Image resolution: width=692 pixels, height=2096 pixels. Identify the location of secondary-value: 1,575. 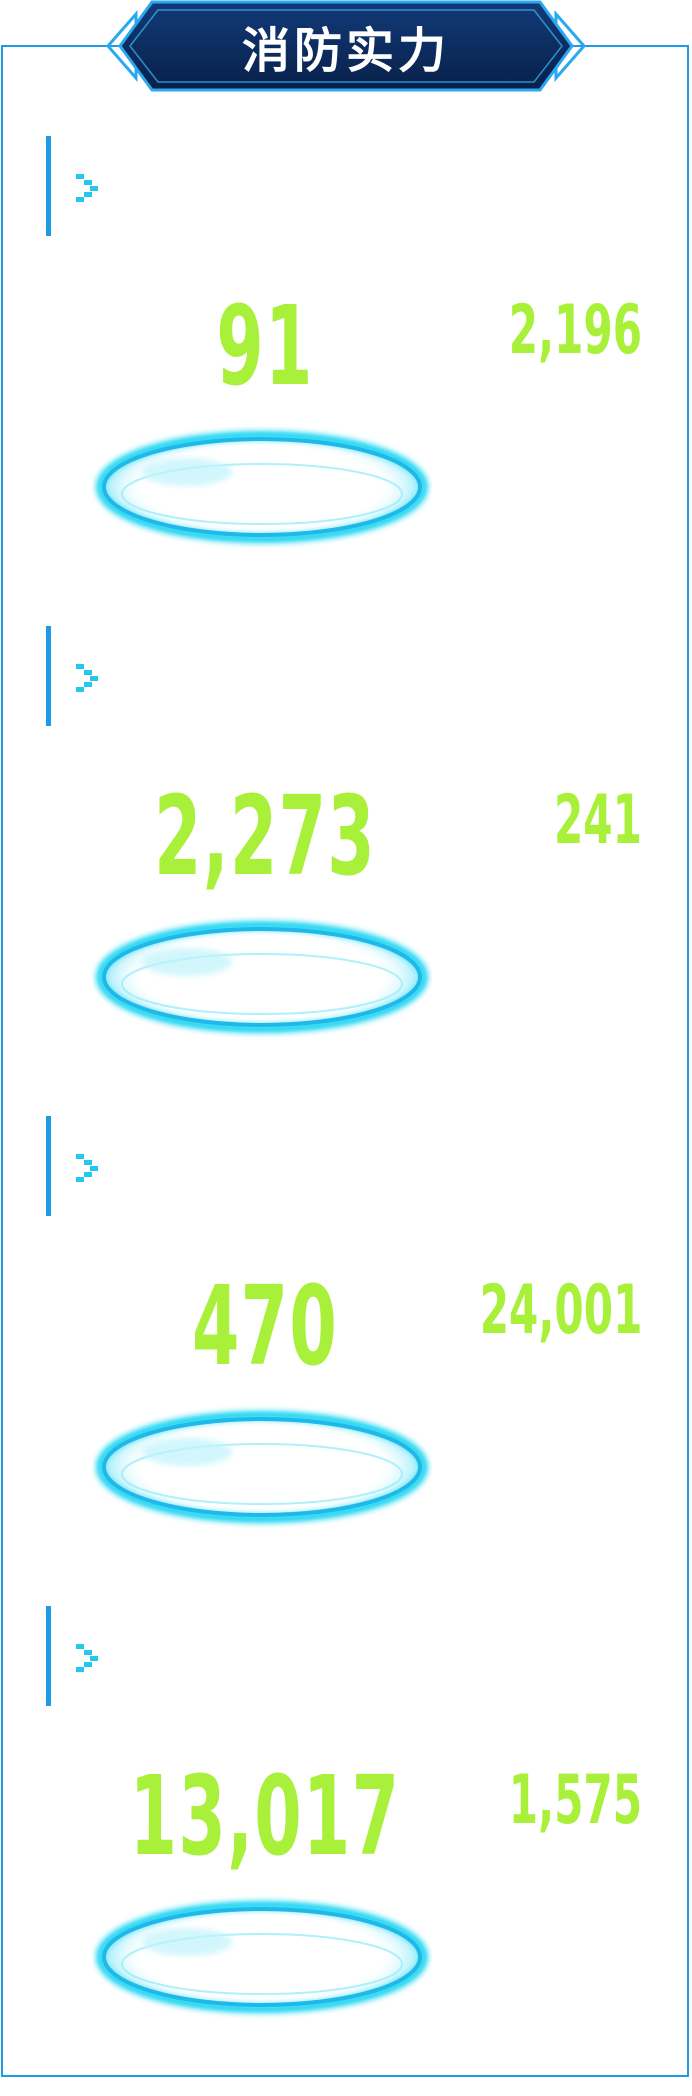
(575, 1800).